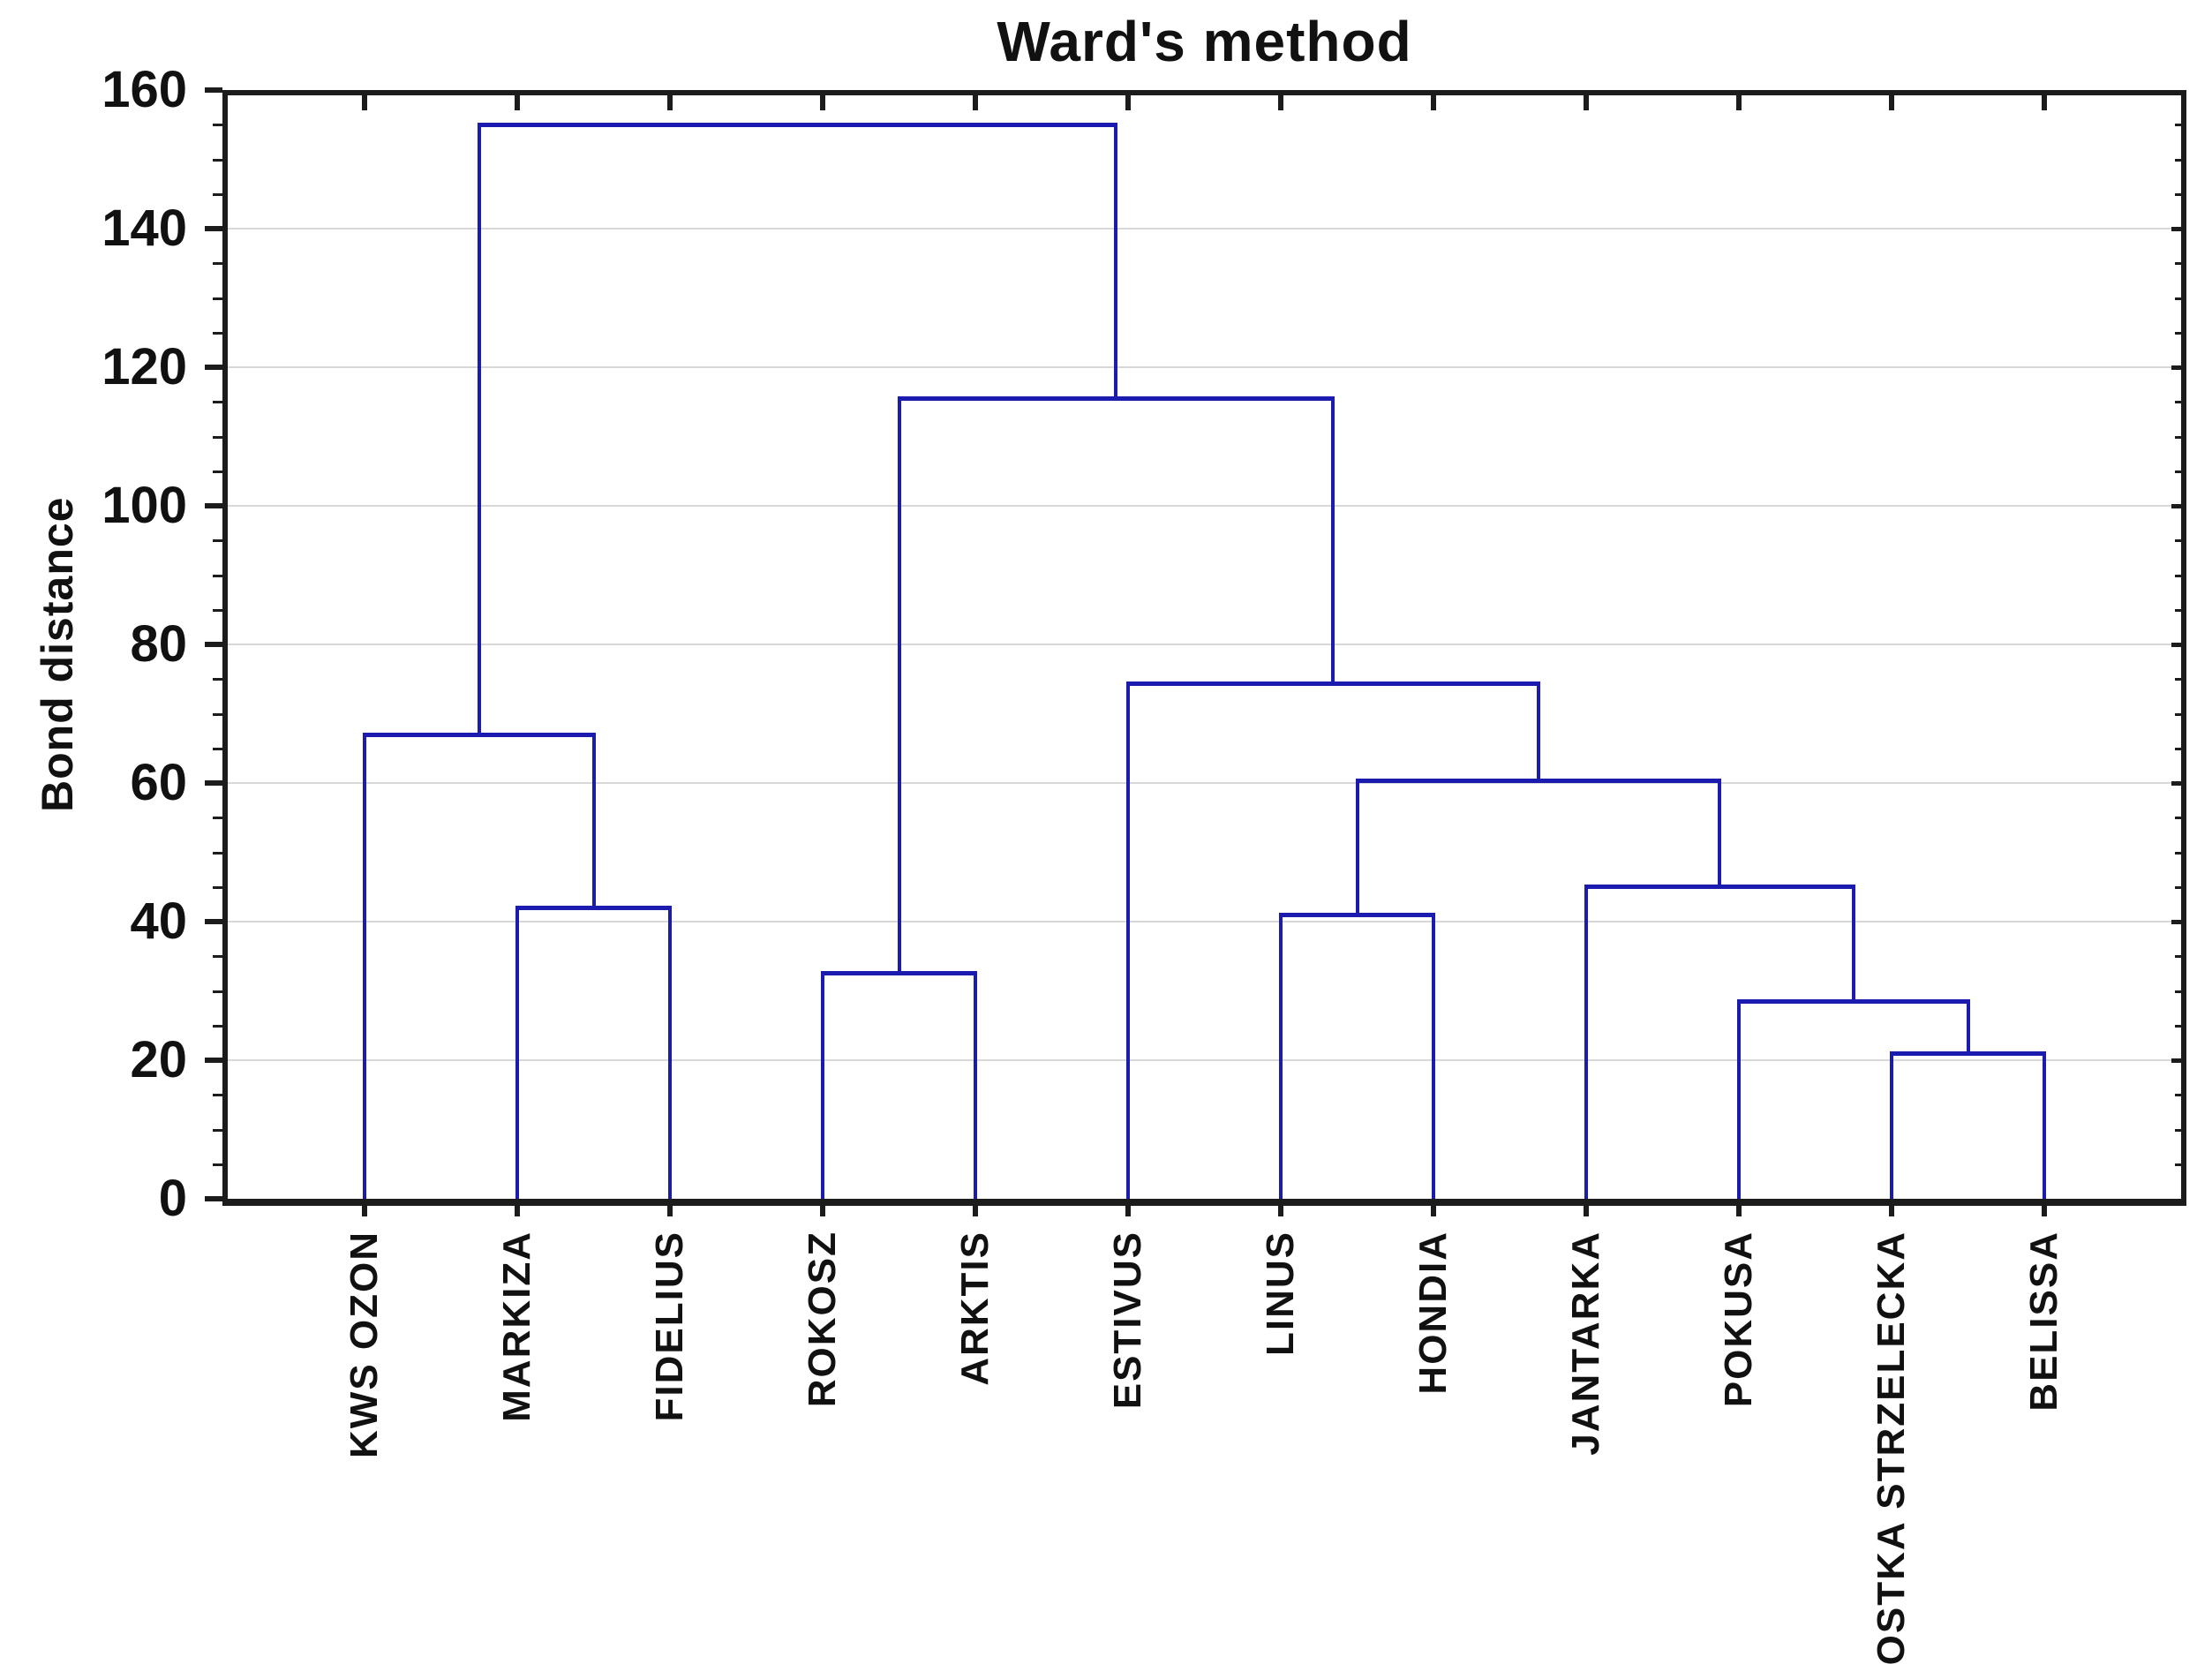 This screenshot has height=1664, width=2212. Describe the element at coordinates (158, 644) in the screenshot. I see `y-tick-label: 80` at that location.